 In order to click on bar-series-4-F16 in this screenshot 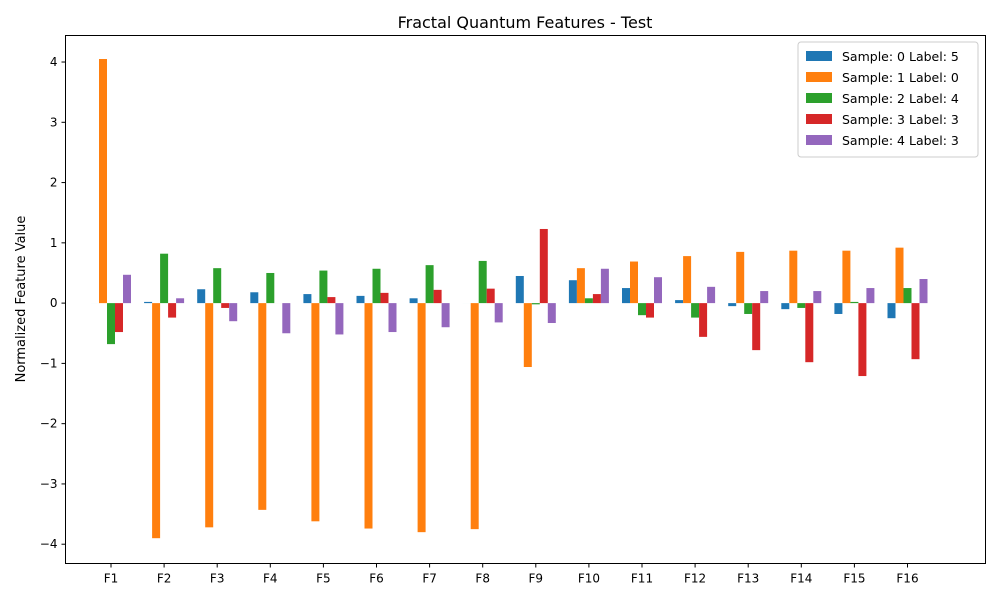, I will do `click(916, 331)`.